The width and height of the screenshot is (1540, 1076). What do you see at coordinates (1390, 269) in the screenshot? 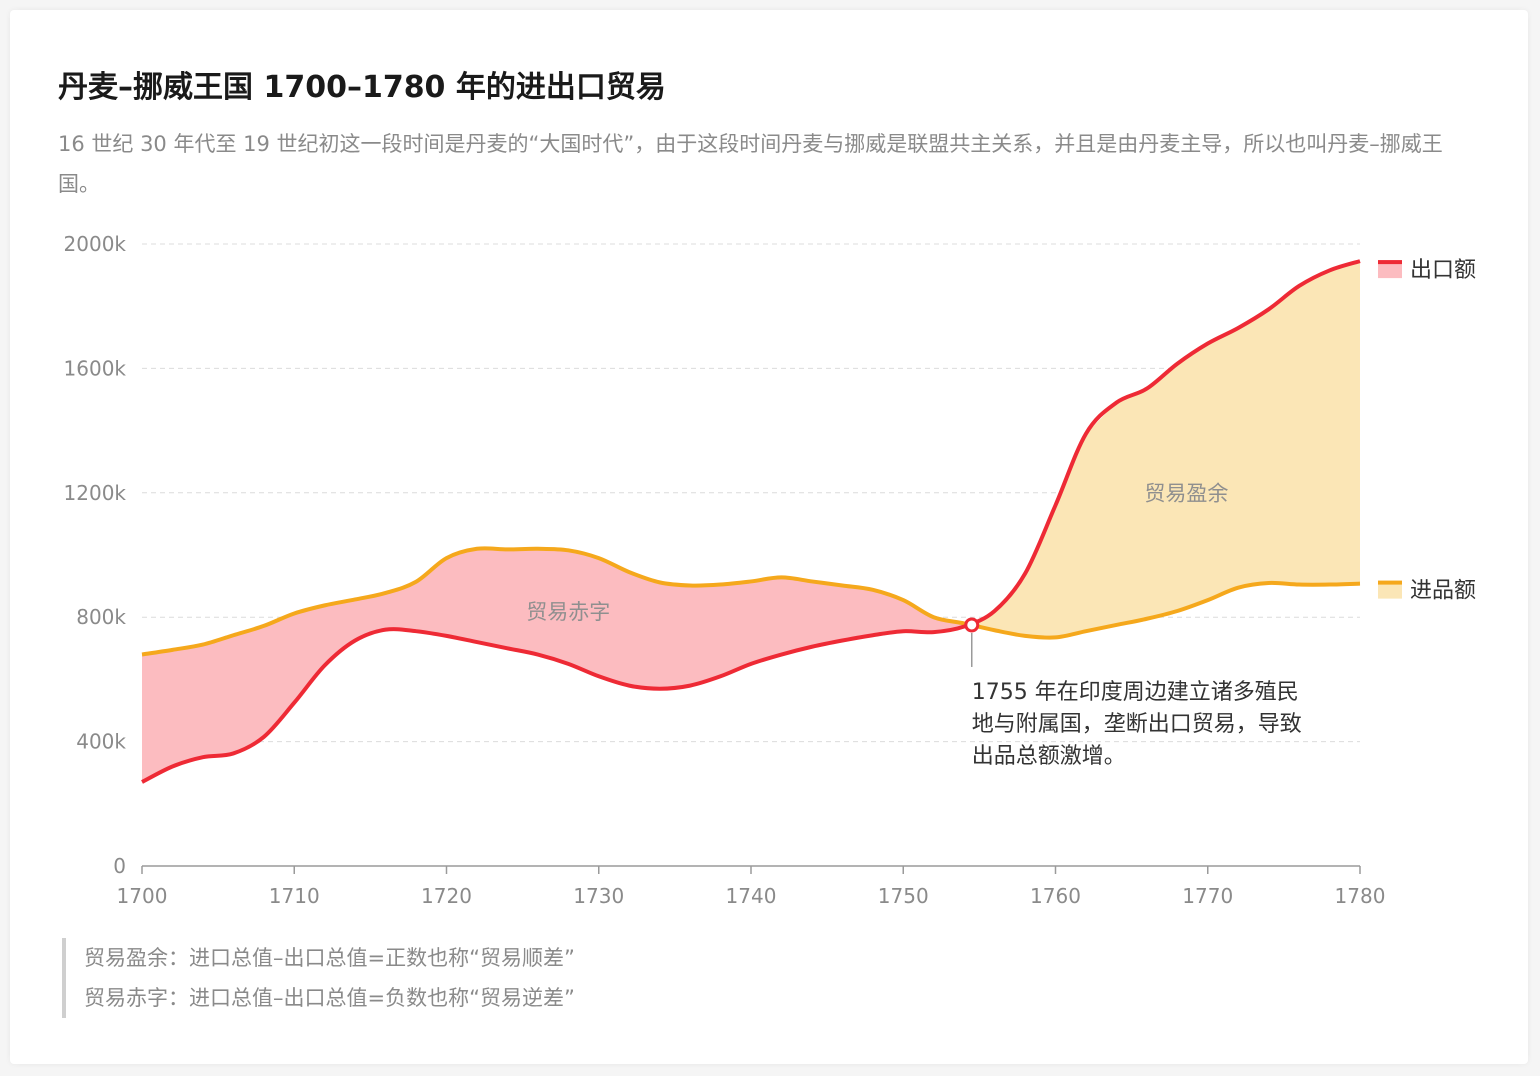
I see `legend-export-swatch` at bounding box center [1390, 269].